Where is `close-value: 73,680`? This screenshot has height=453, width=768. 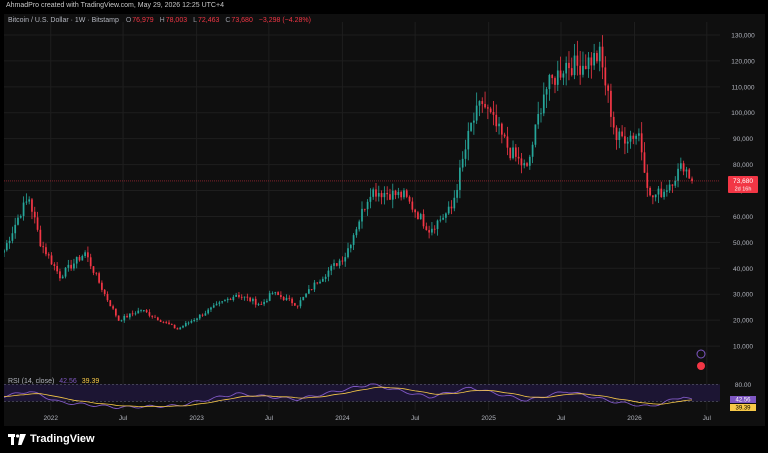 close-value: 73,680 is located at coordinates (242, 20).